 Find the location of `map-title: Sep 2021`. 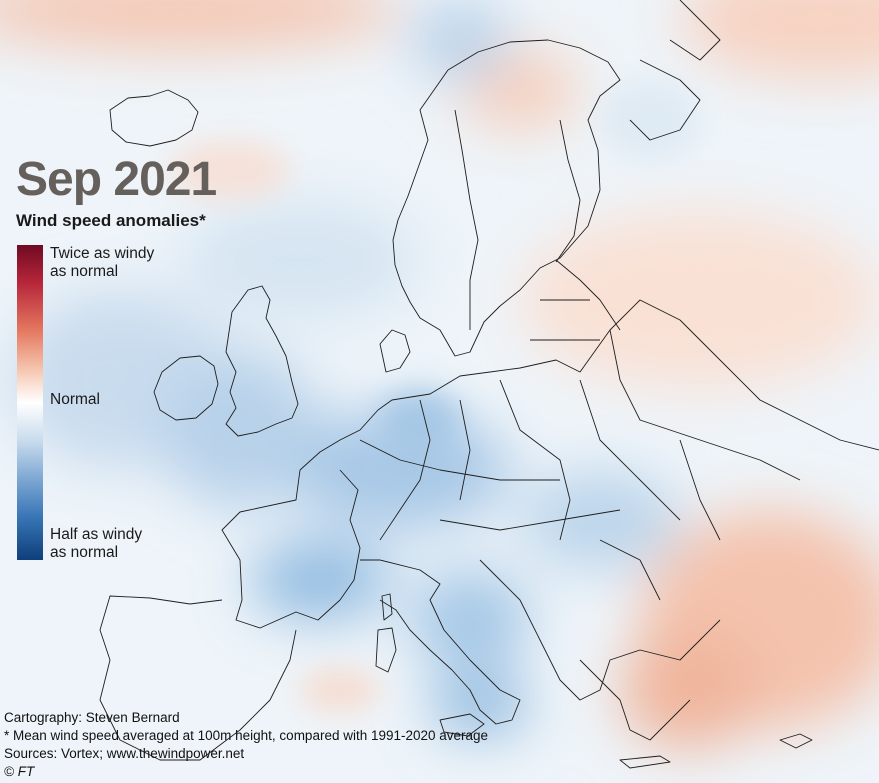

map-title: Sep 2021 is located at coordinates (116, 179).